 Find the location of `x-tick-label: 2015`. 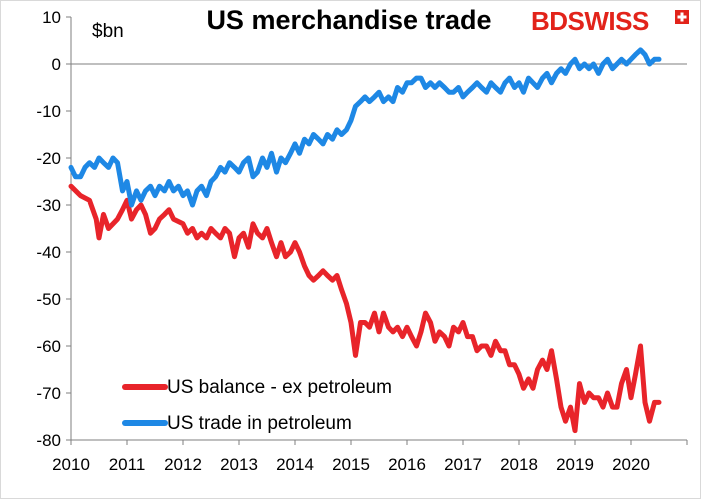

x-tick-label: 2015 is located at coordinates (351, 464).